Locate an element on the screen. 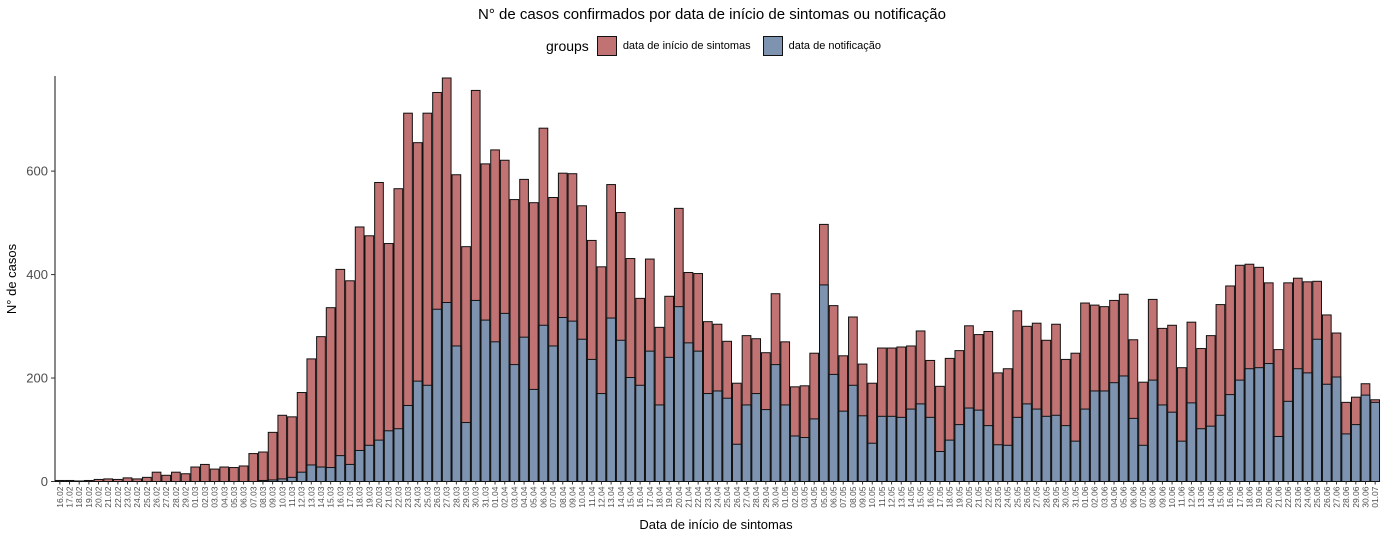 Image resolution: width=1385 pixels, height=539 pixels. x-tick-label: 12.06 is located at coordinates (1191, 497).